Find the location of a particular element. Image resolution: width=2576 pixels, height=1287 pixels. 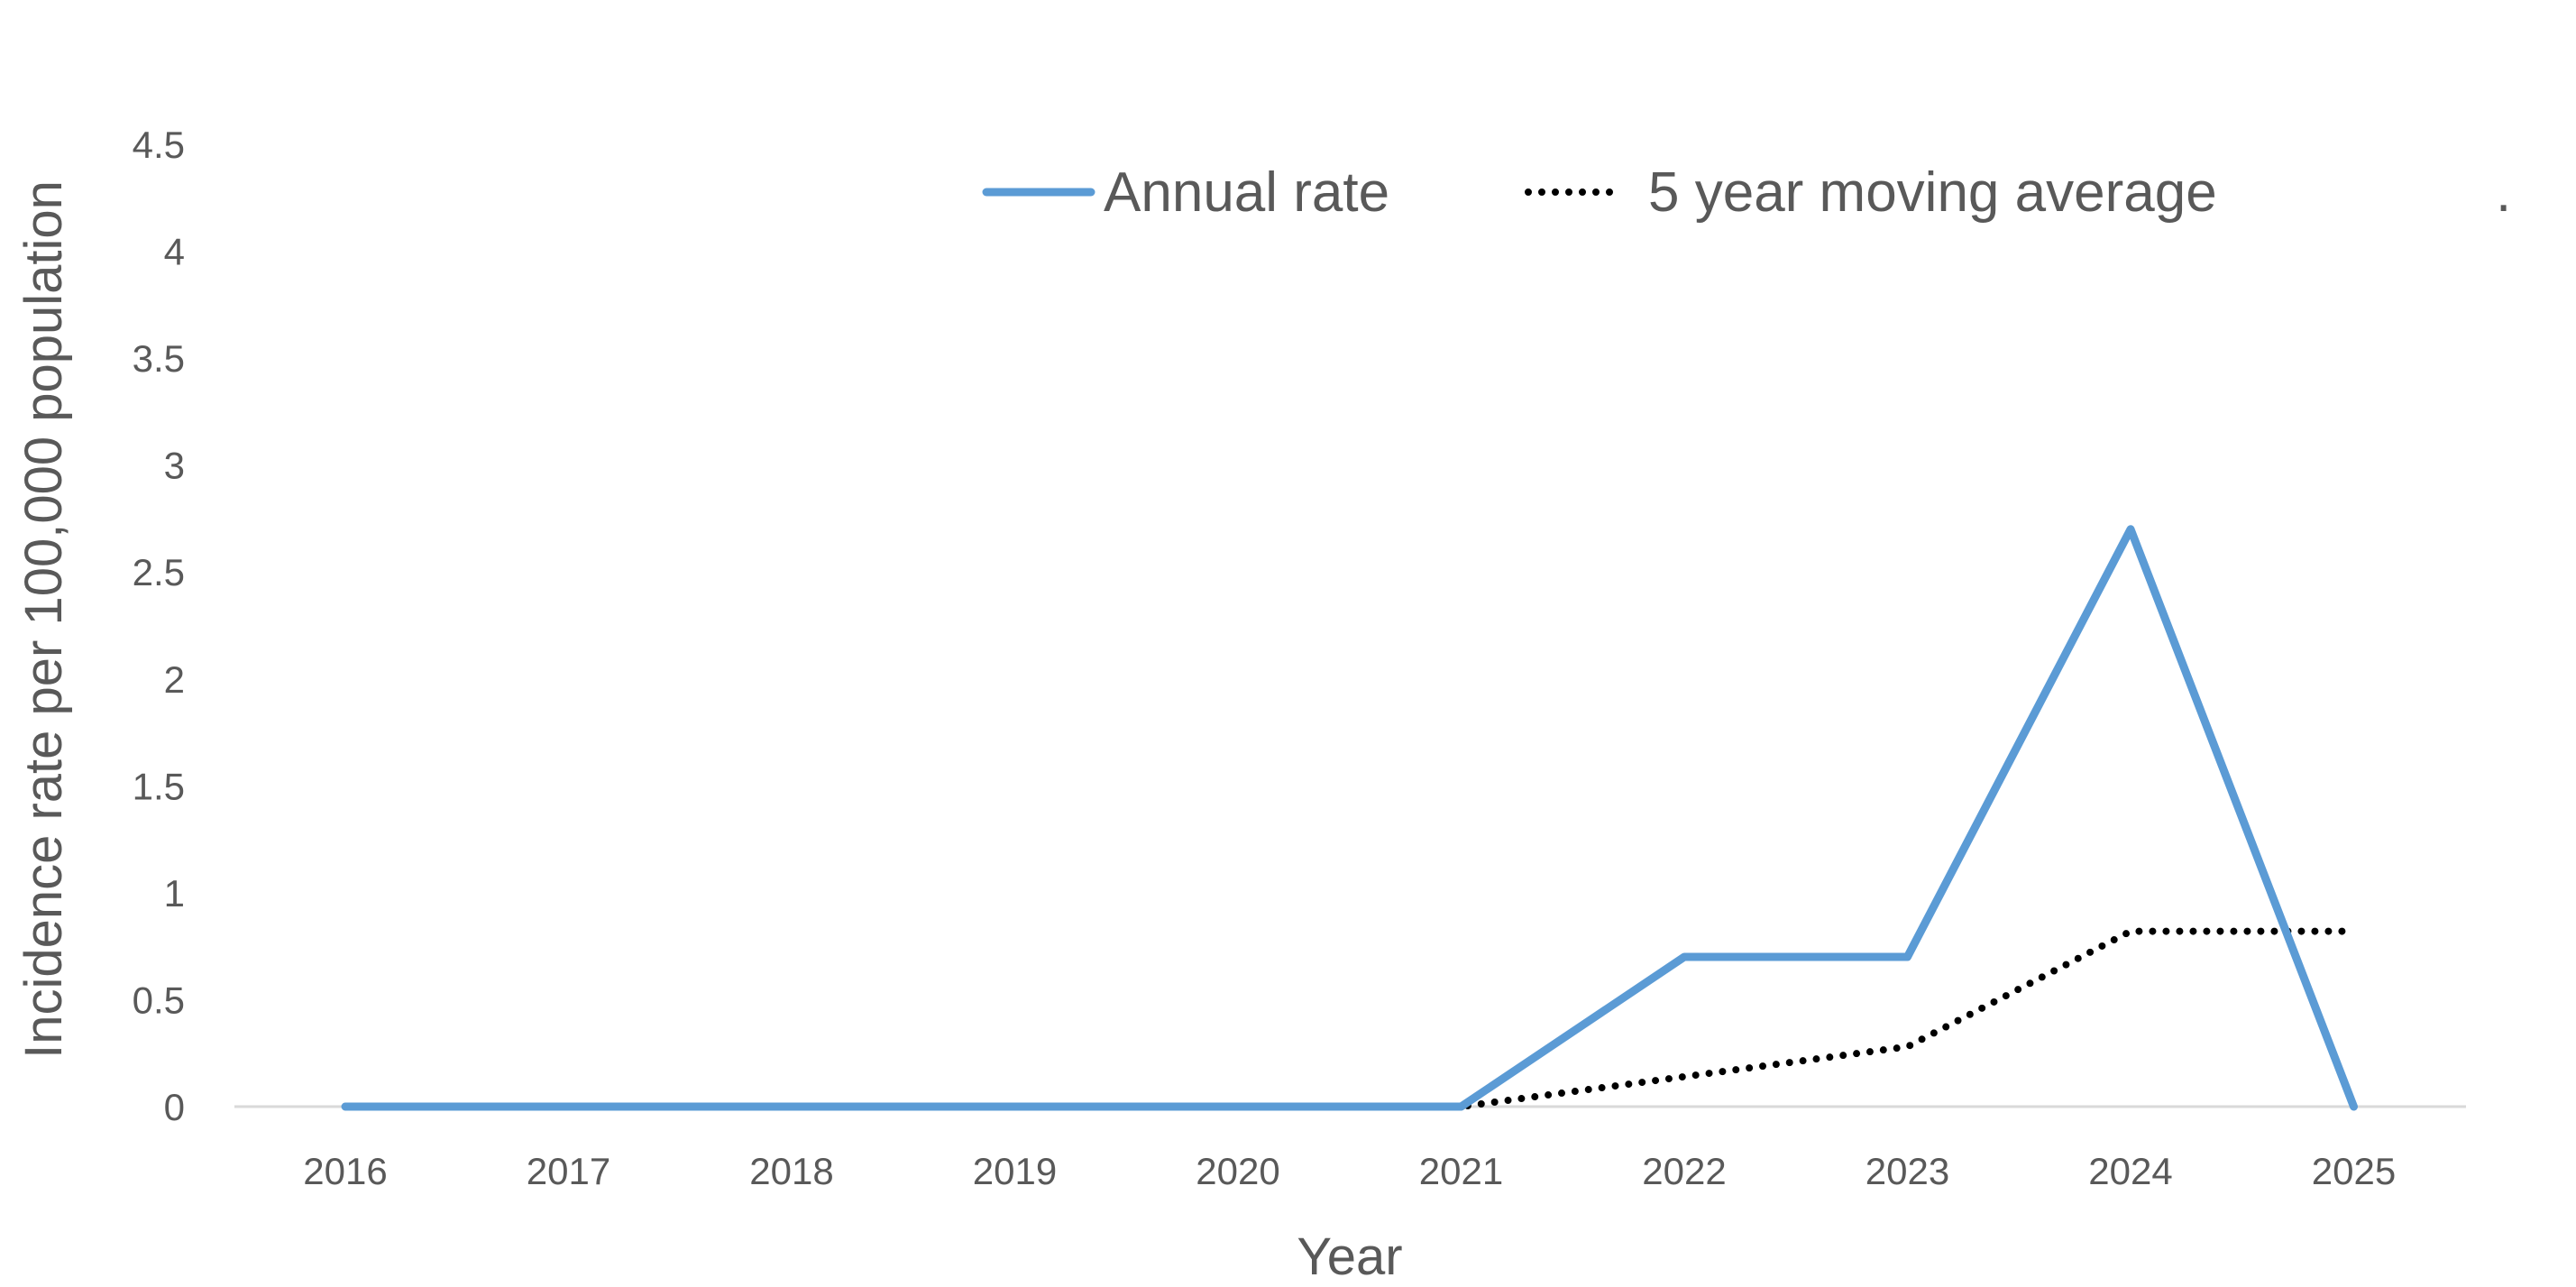

y-tick-label: 4.5 is located at coordinates (159, 145).